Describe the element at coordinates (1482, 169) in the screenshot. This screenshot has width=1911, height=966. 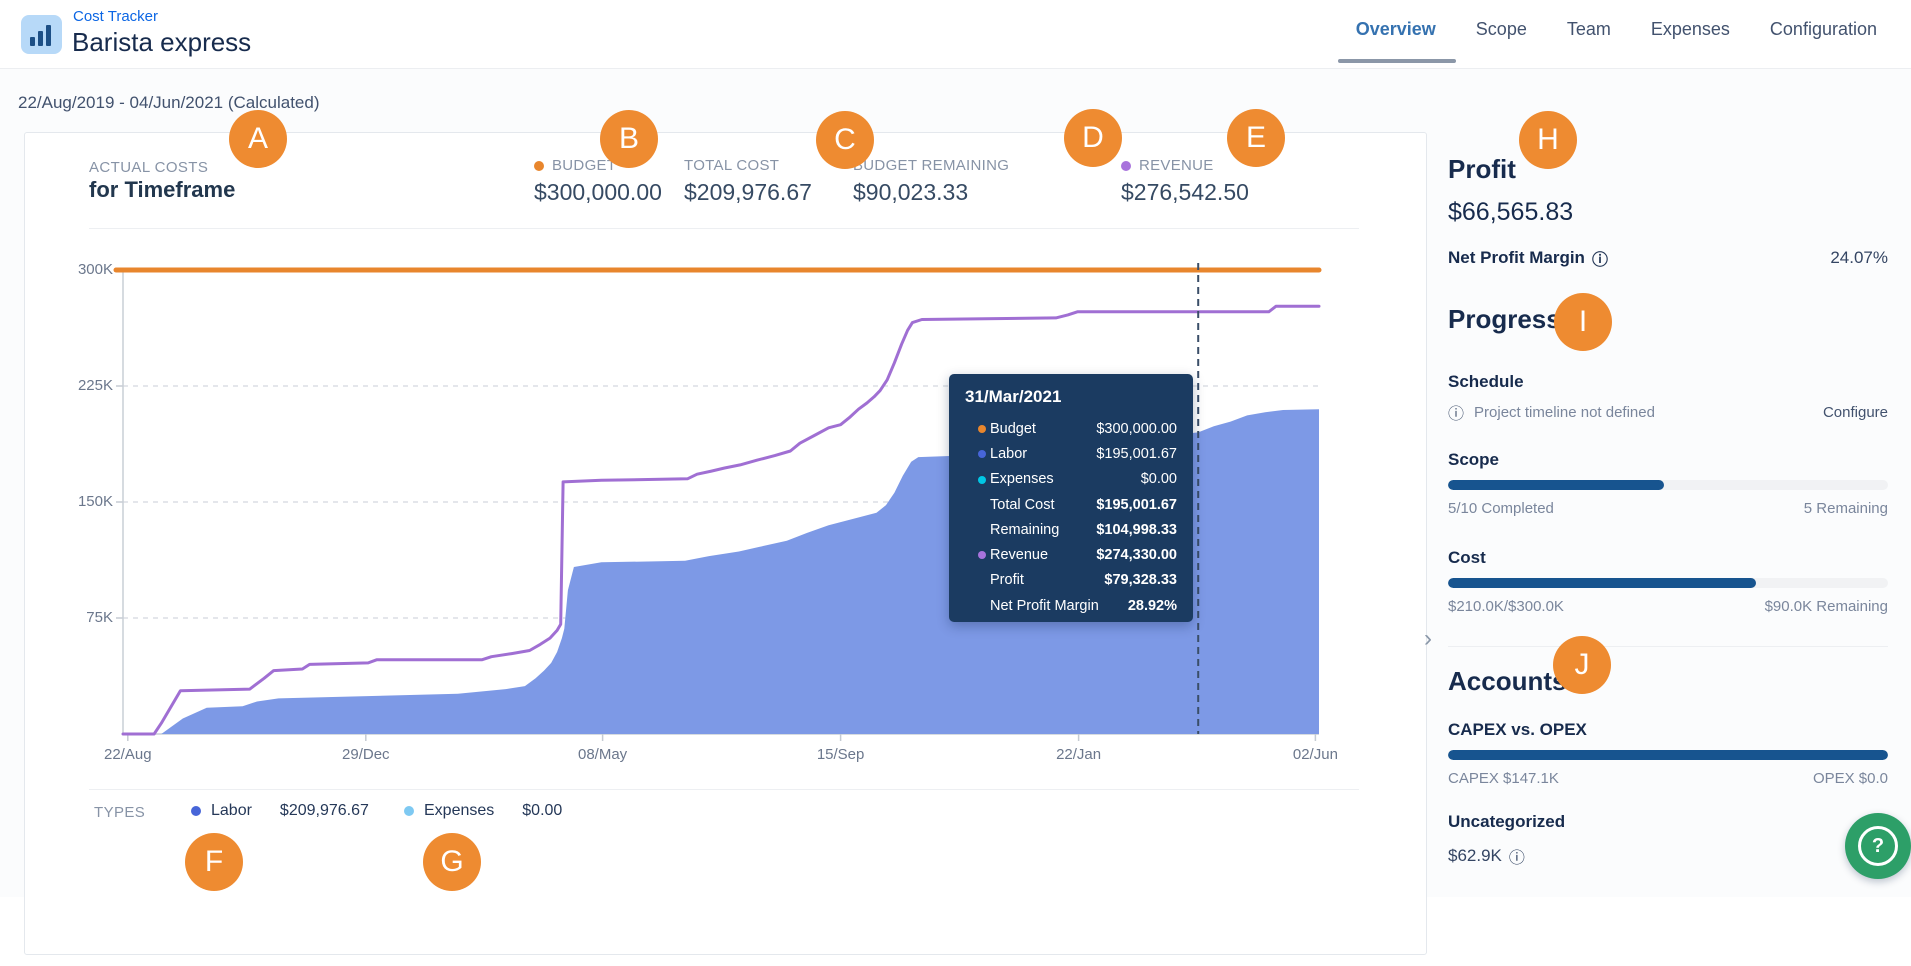
I see `profit-heading: Profit` at that location.